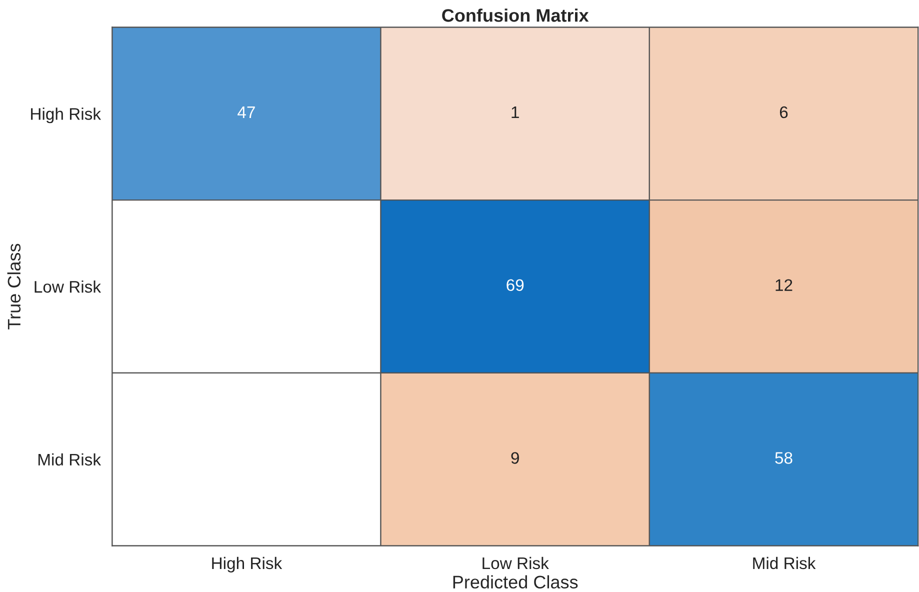  Describe the element at coordinates (784, 112) in the screenshot. I see `data-label: 6` at that location.